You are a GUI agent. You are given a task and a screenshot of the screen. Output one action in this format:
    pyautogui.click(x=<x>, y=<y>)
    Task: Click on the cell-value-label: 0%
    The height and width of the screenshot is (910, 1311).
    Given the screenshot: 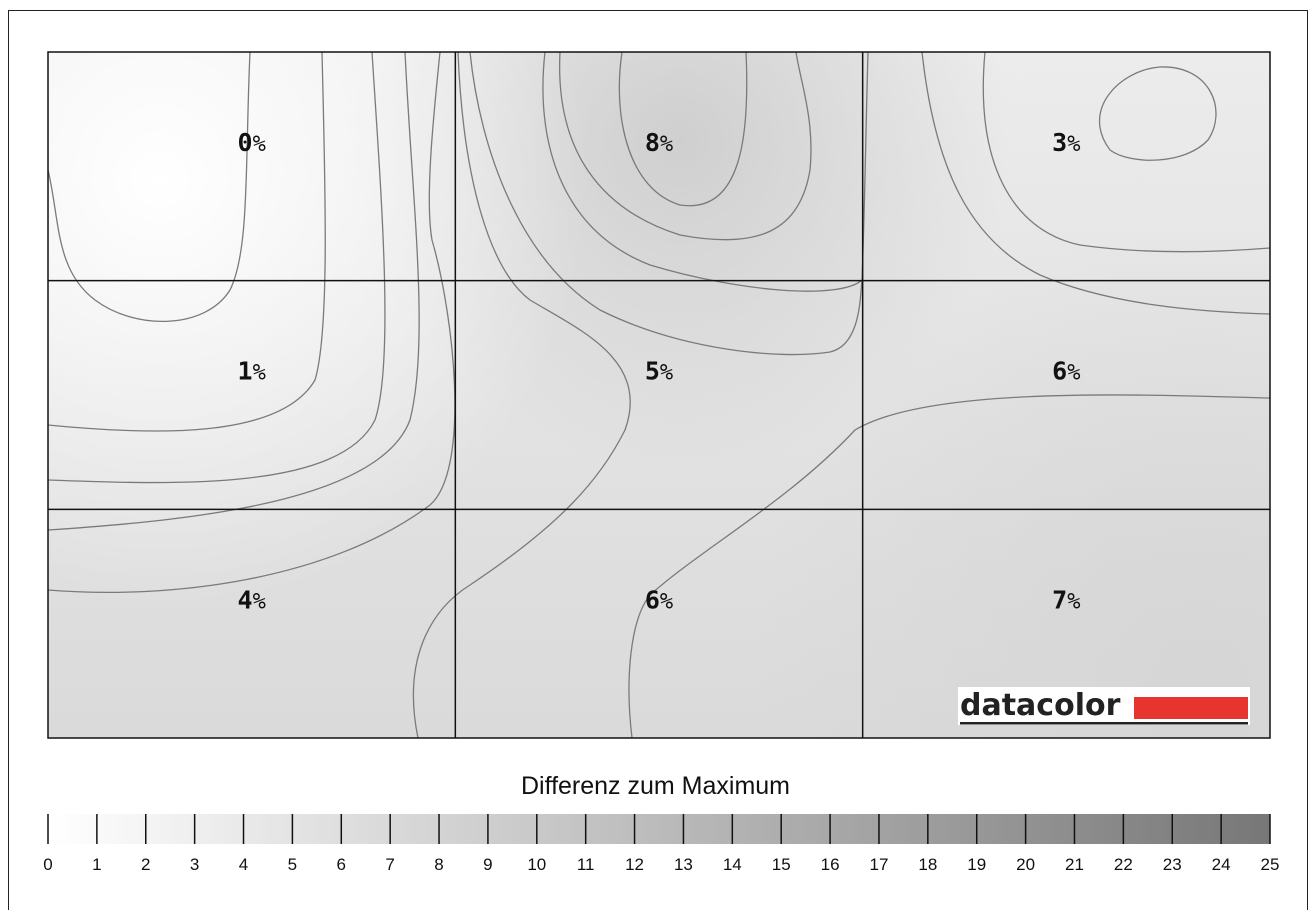 What is the action you would take?
    pyautogui.click(x=252, y=142)
    